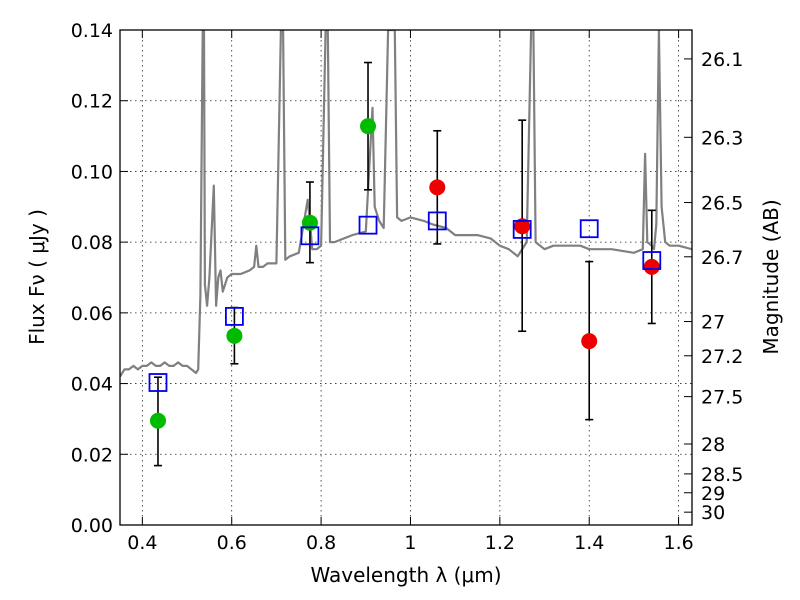 The width and height of the screenshot is (800, 600). I want to click on mag-tick-label: 30, so click(713, 513).